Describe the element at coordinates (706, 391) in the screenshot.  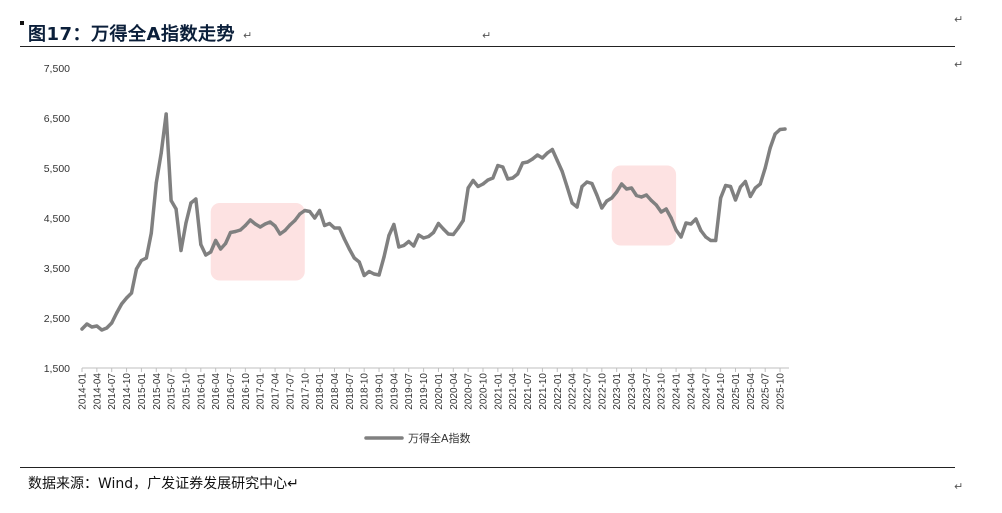
I see `x-tick-label: 2024-07` at that location.